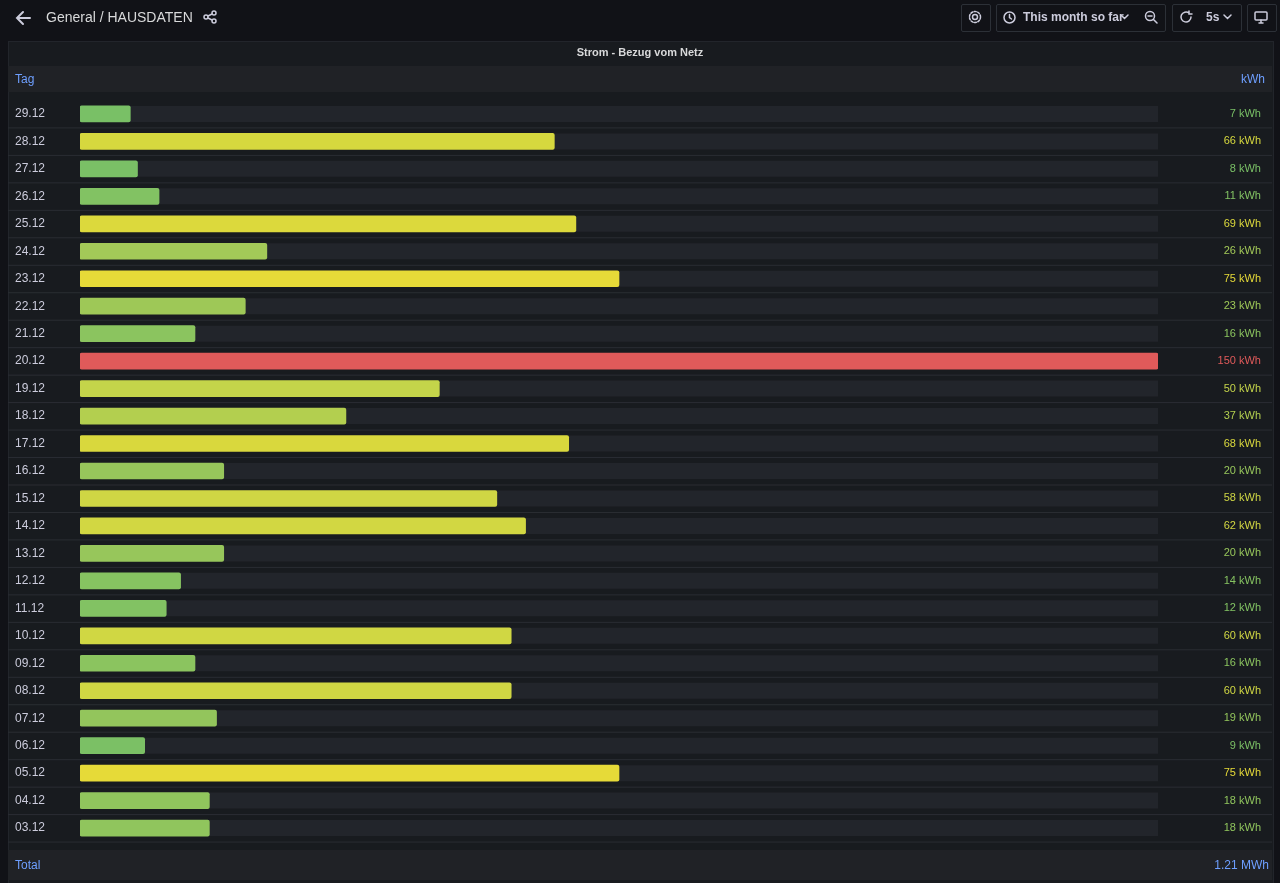 The width and height of the screenshot is (1280, 883). I want to click on data-label: 8 kWh, so click(1245, 167).